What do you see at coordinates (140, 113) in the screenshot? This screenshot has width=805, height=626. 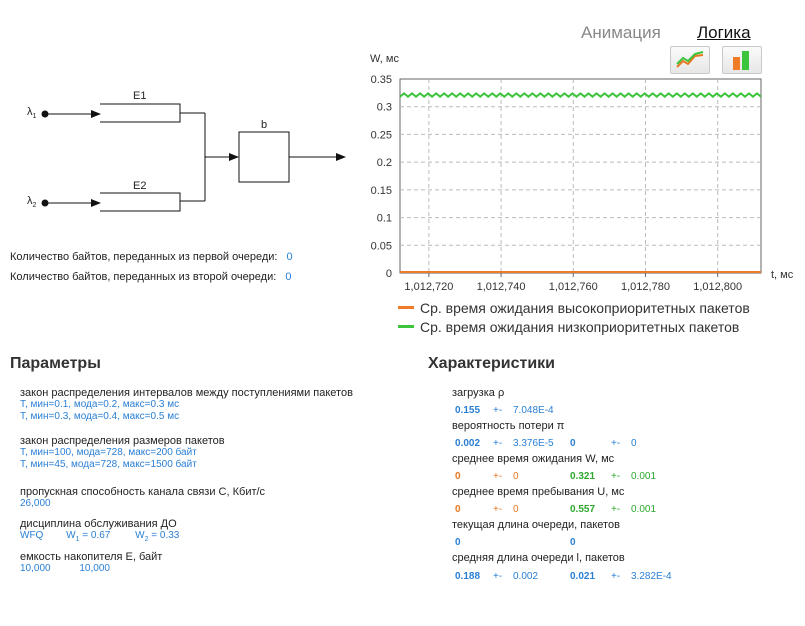 I see `queue-1-shape` at bounding box center [140, 113].